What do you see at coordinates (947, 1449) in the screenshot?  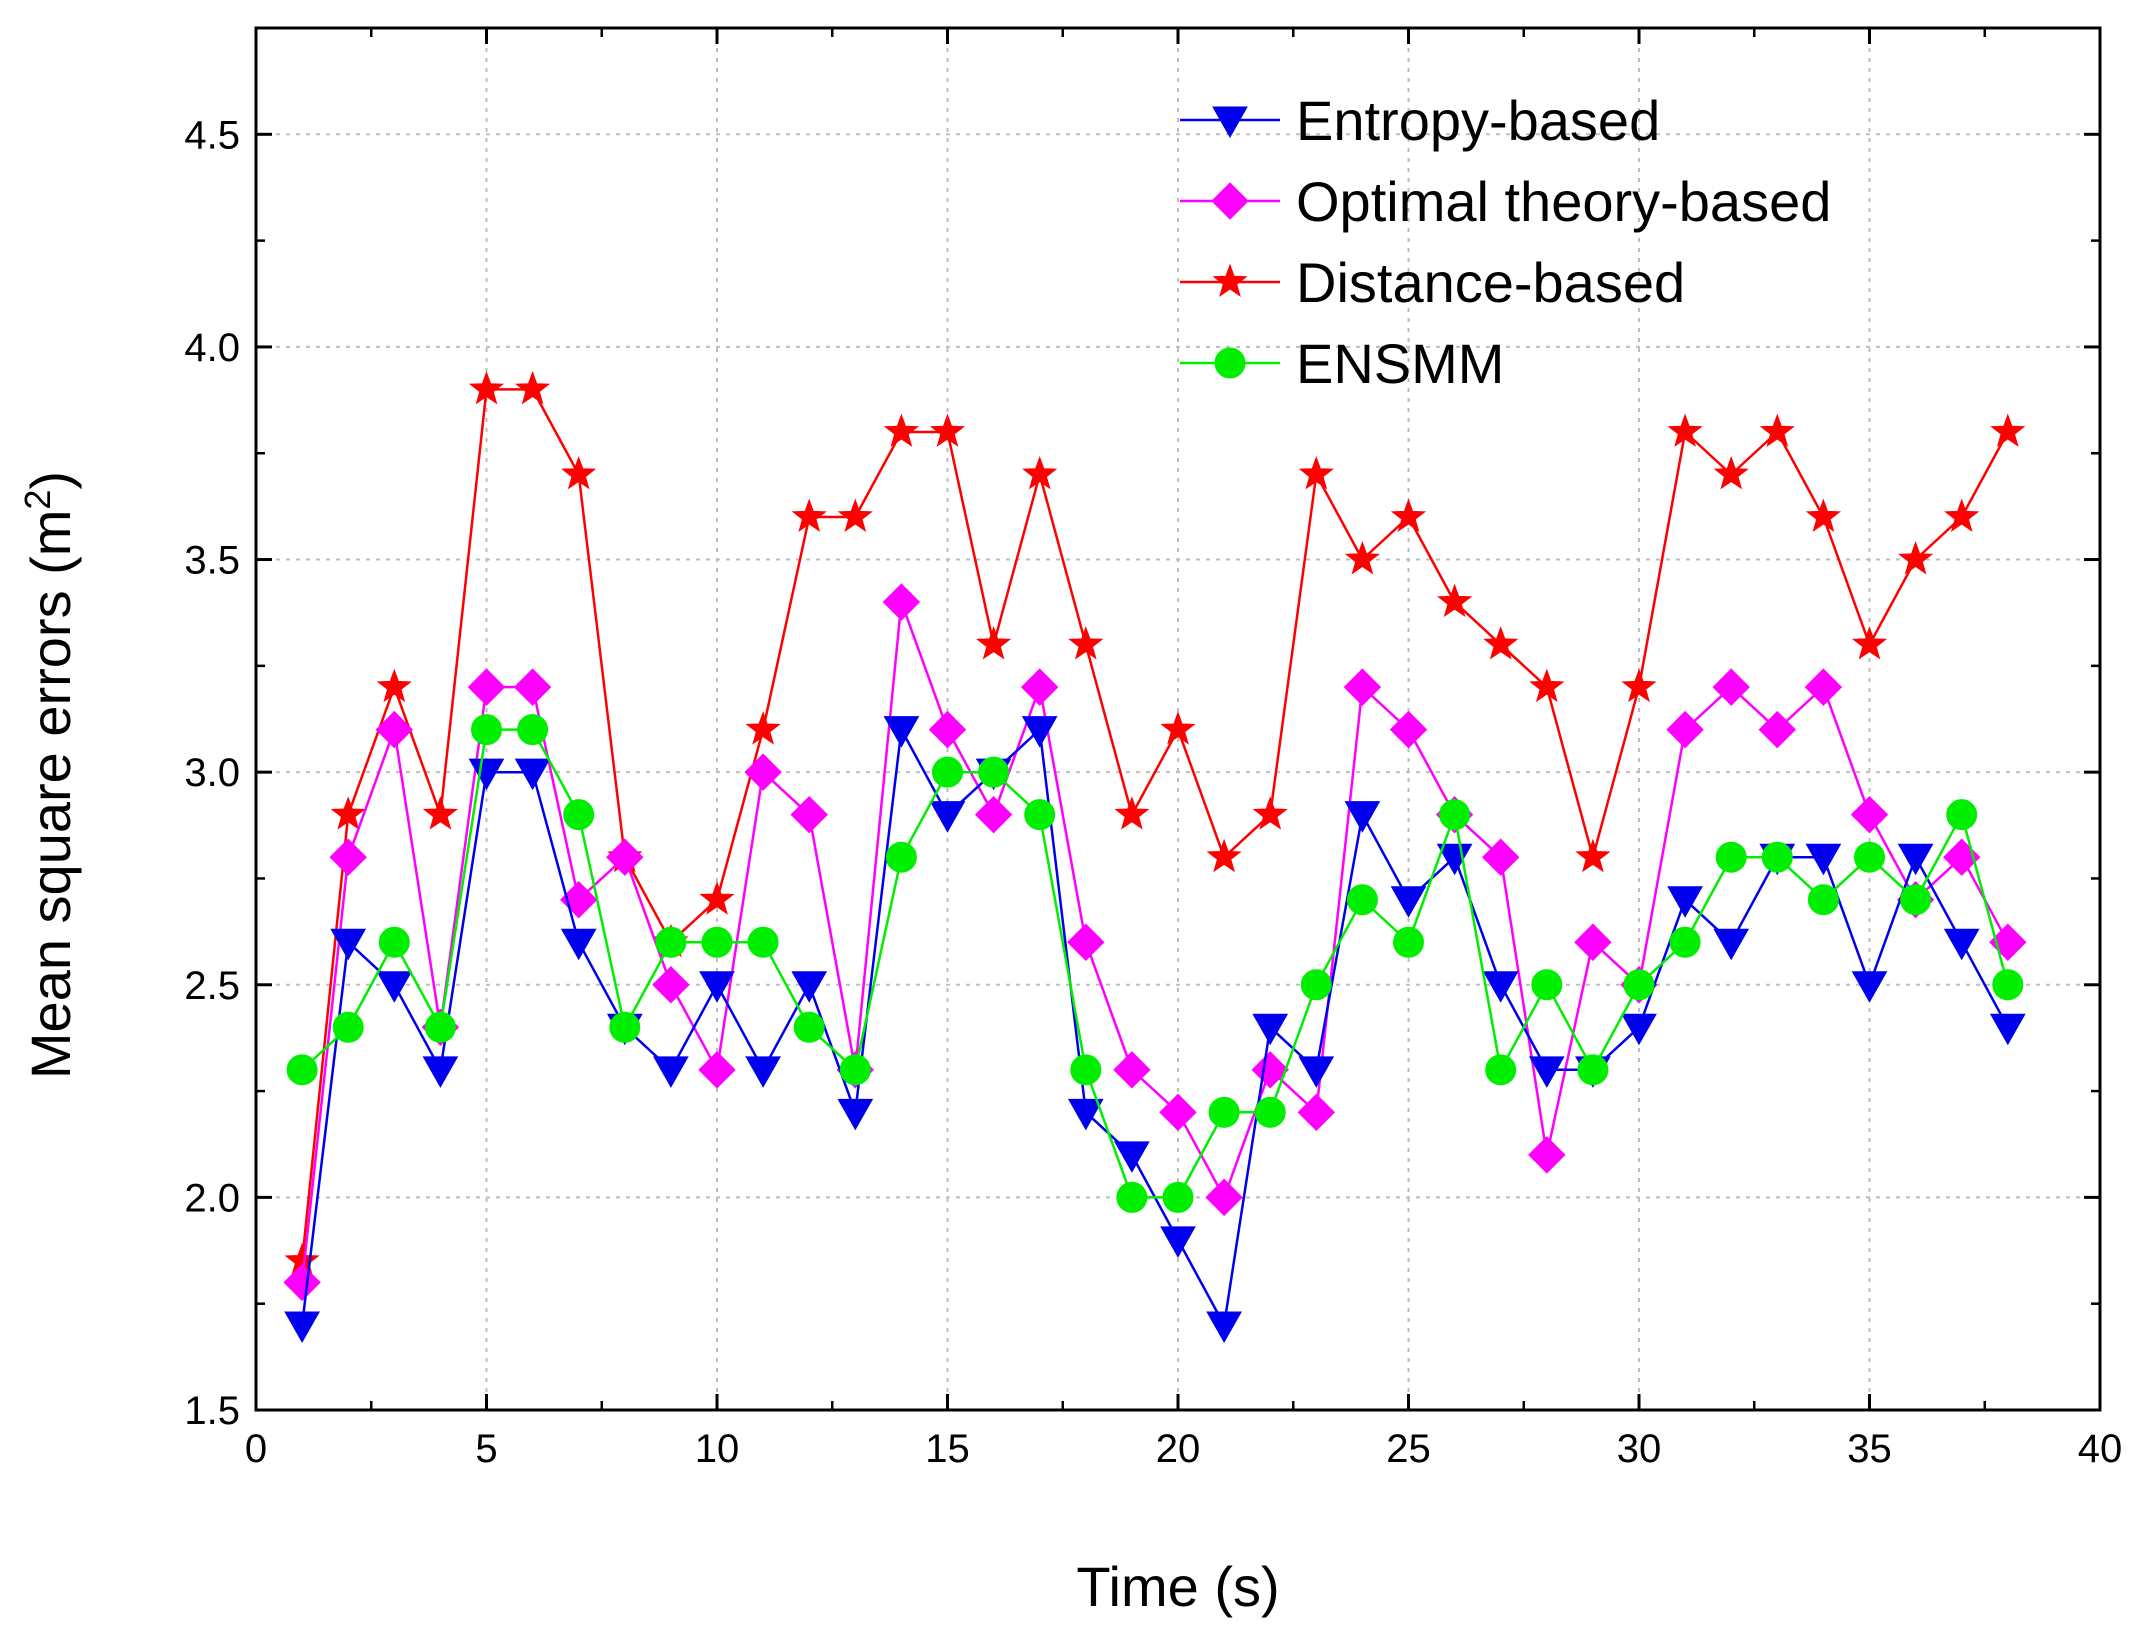 I see `x-tick-label: 15` at bounding box center [947, 1449].